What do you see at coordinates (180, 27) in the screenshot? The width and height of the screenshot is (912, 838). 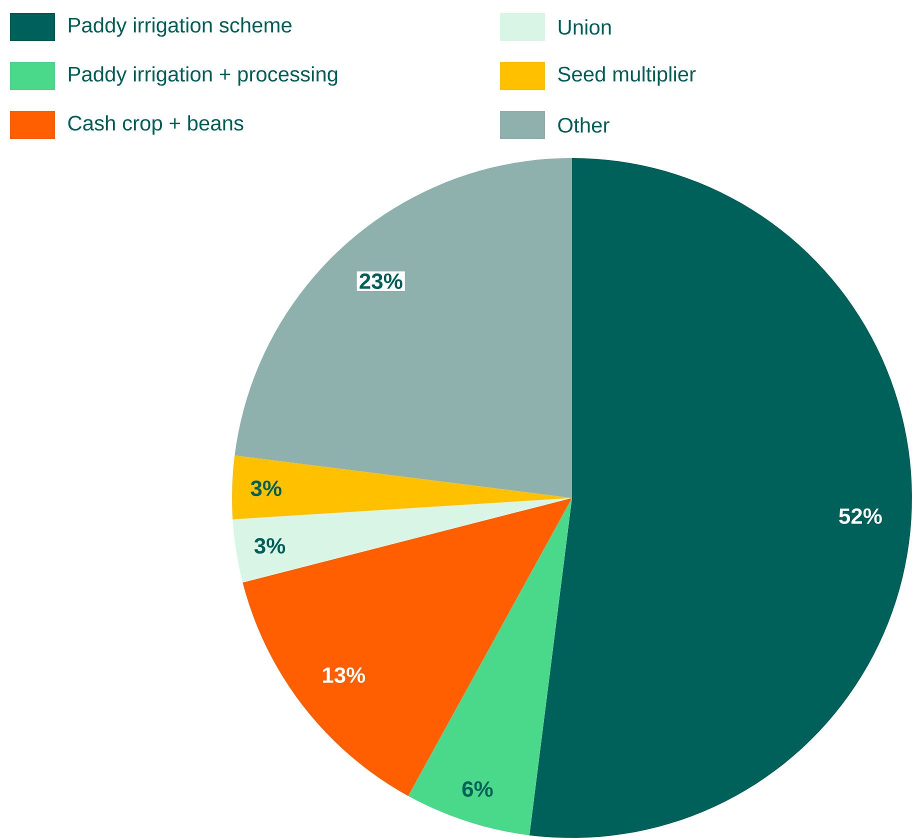 I see `legend-label: Paddy irrigation scheme` at bounding box center [180, 27].